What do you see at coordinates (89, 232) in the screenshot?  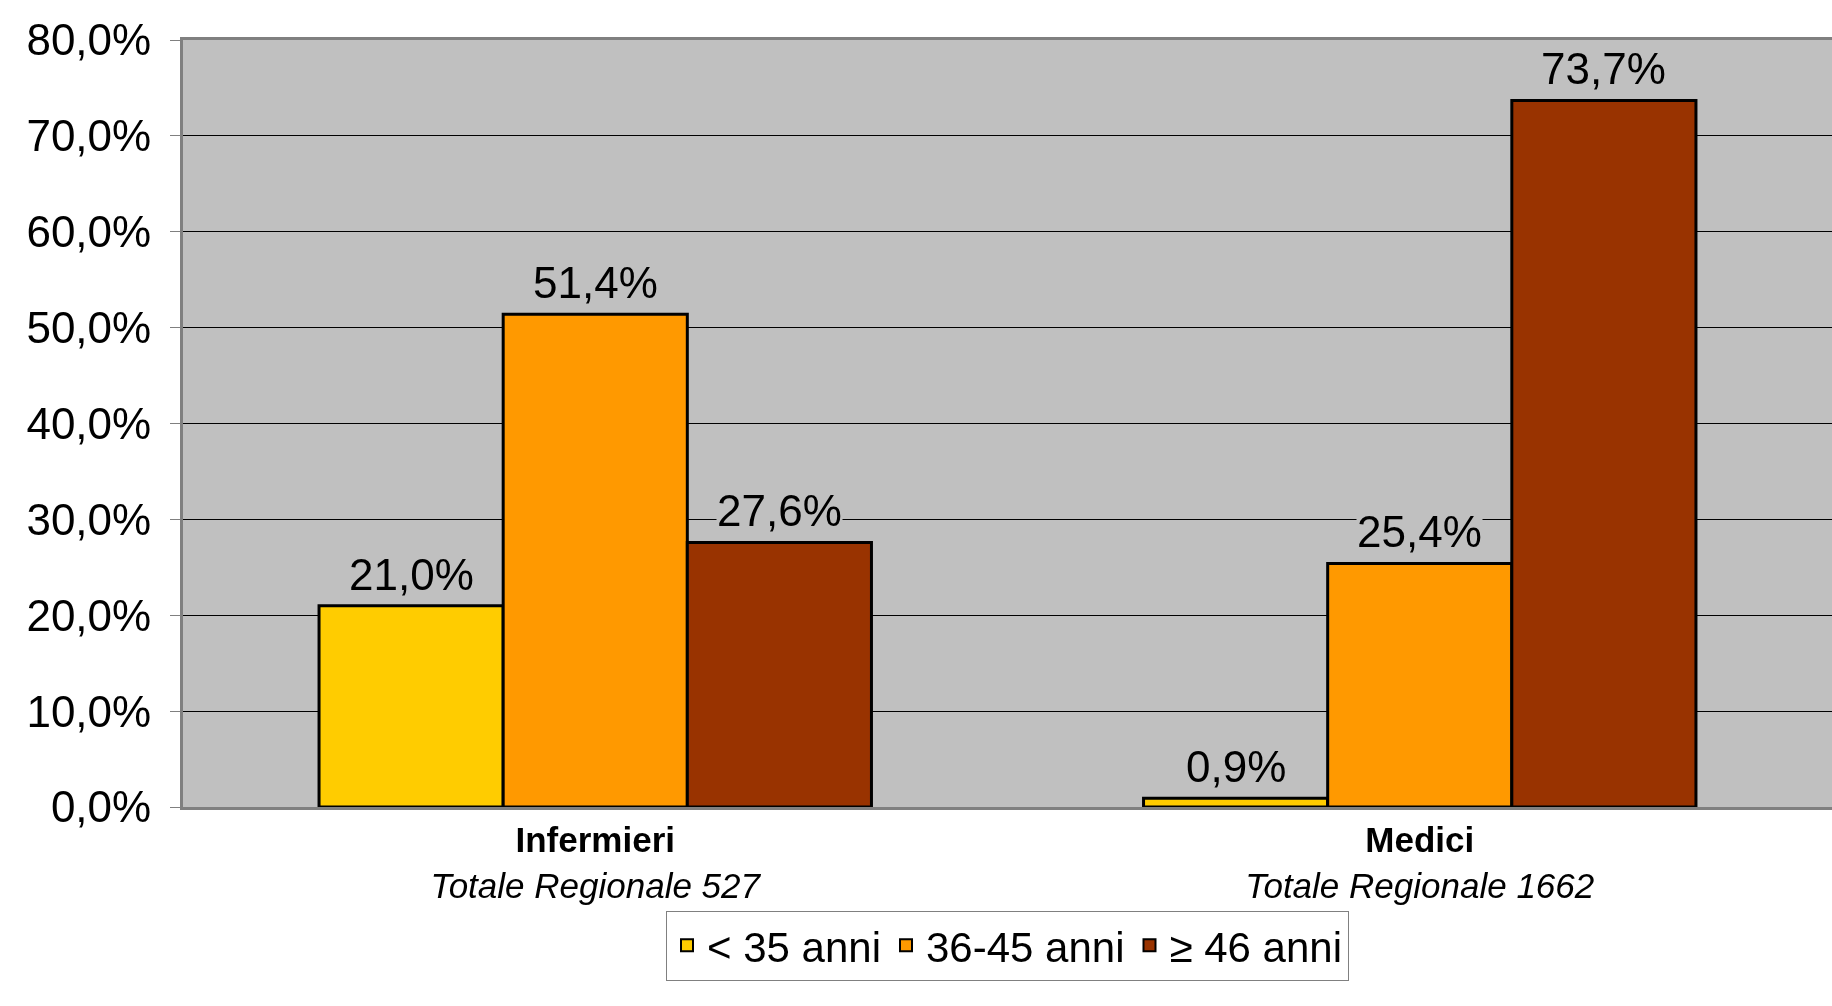 I see `y-tick-label: 60,0%` at bounding box center [89, 232].